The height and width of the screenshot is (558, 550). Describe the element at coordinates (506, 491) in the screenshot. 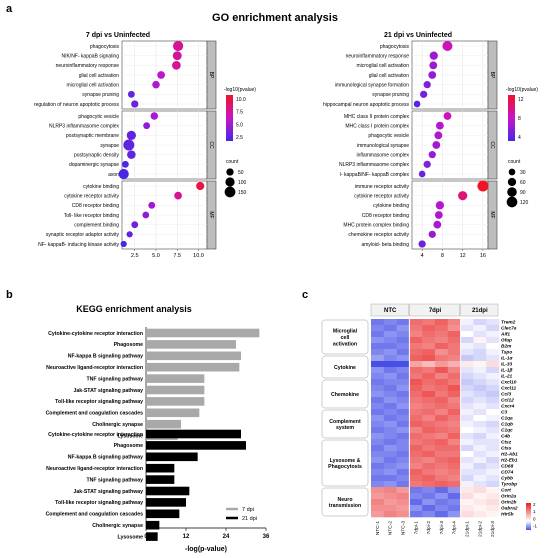

I see `gene-label: Cort` at that location.